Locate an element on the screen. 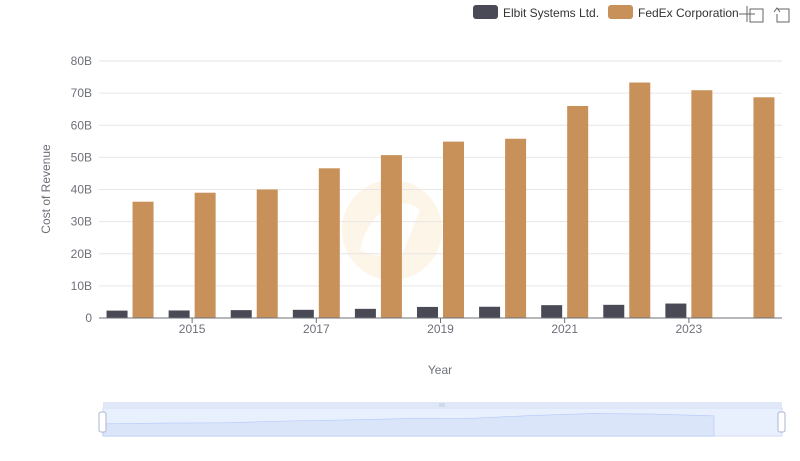 The width and height of the screenshot is (800, 461). slider-handle-right is located at coordinates (781, 422).